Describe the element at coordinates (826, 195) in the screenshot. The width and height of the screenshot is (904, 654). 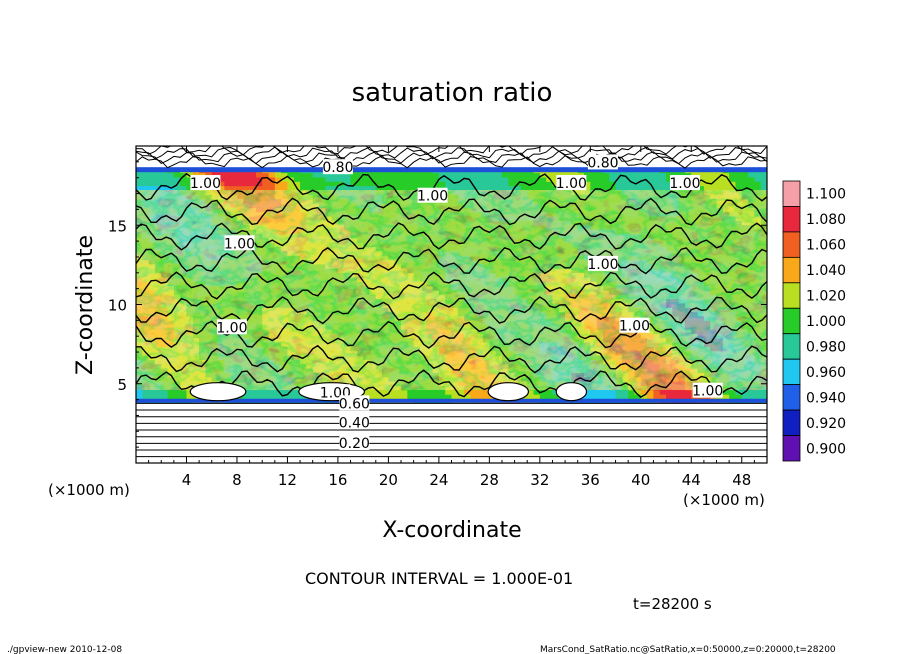
I see `colorbar-label: 1.100` at that location.